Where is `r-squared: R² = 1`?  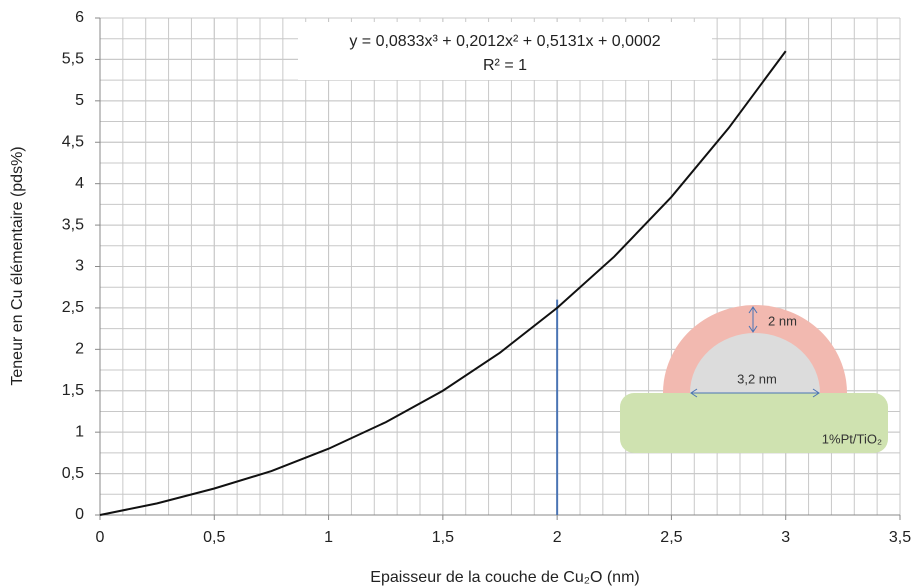
r-squared: R² = 1 is located at coordinates (505, 65).